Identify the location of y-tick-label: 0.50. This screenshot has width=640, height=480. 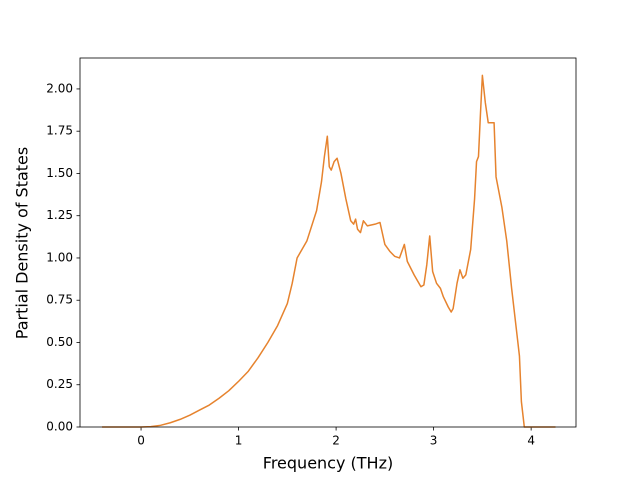
(59, 342).